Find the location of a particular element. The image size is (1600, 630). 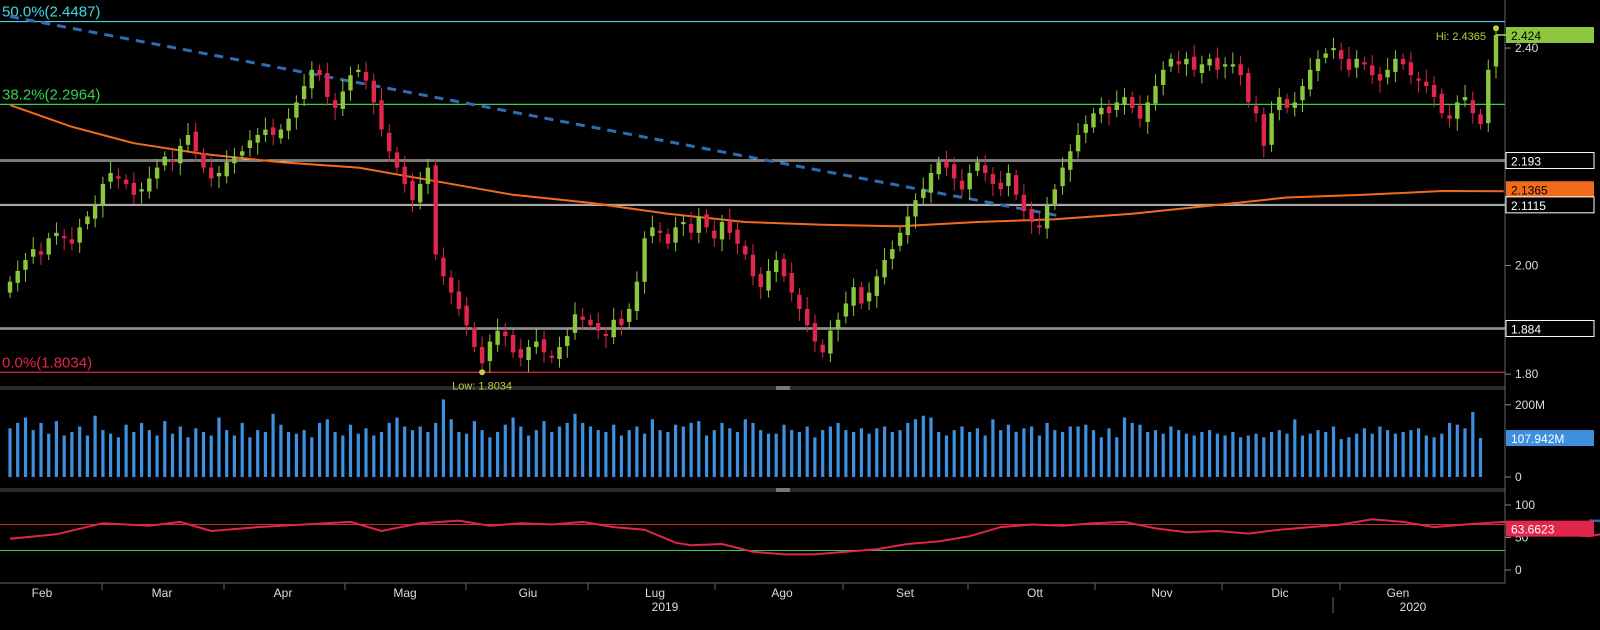

month-label: Gen is located at coordinates (1398, 593).